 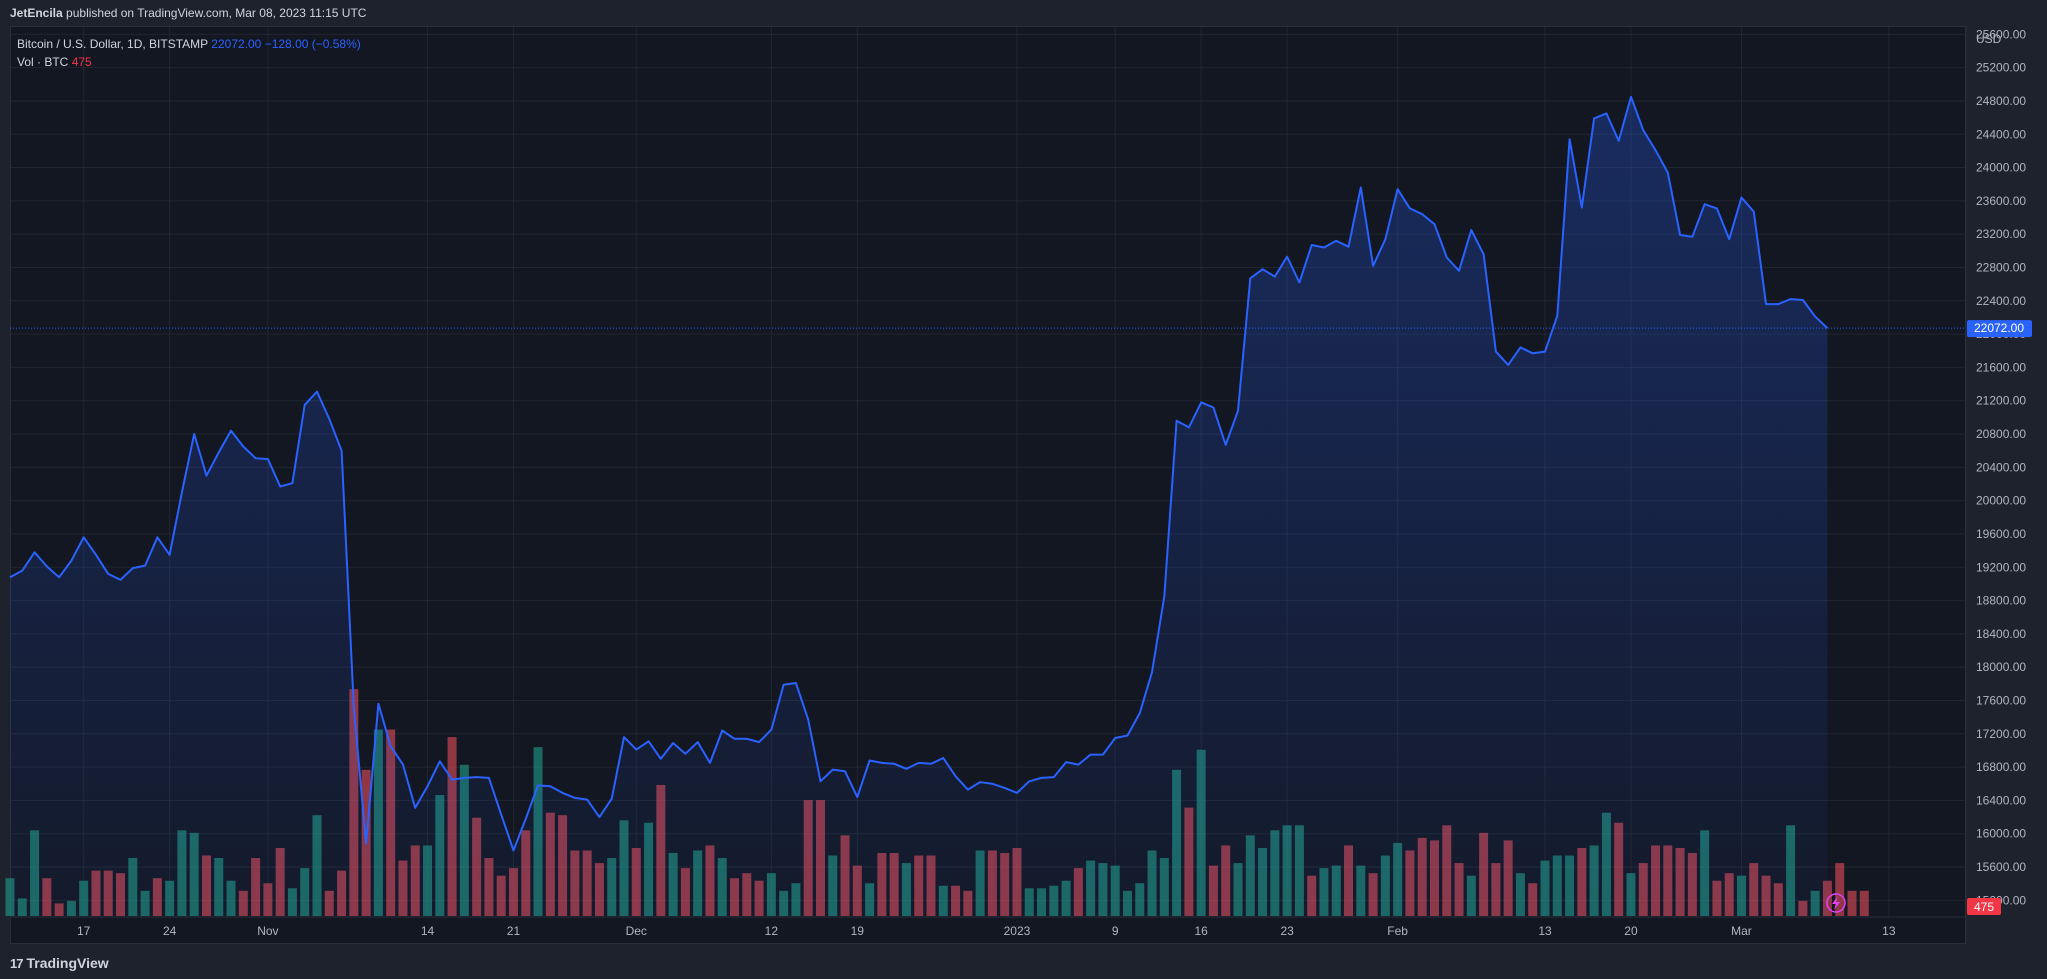 What do you see at coordinates (2001, 134) in the screenshot?
I see `y-tick-label: 24400.00` at bounding box center [2001, 134].